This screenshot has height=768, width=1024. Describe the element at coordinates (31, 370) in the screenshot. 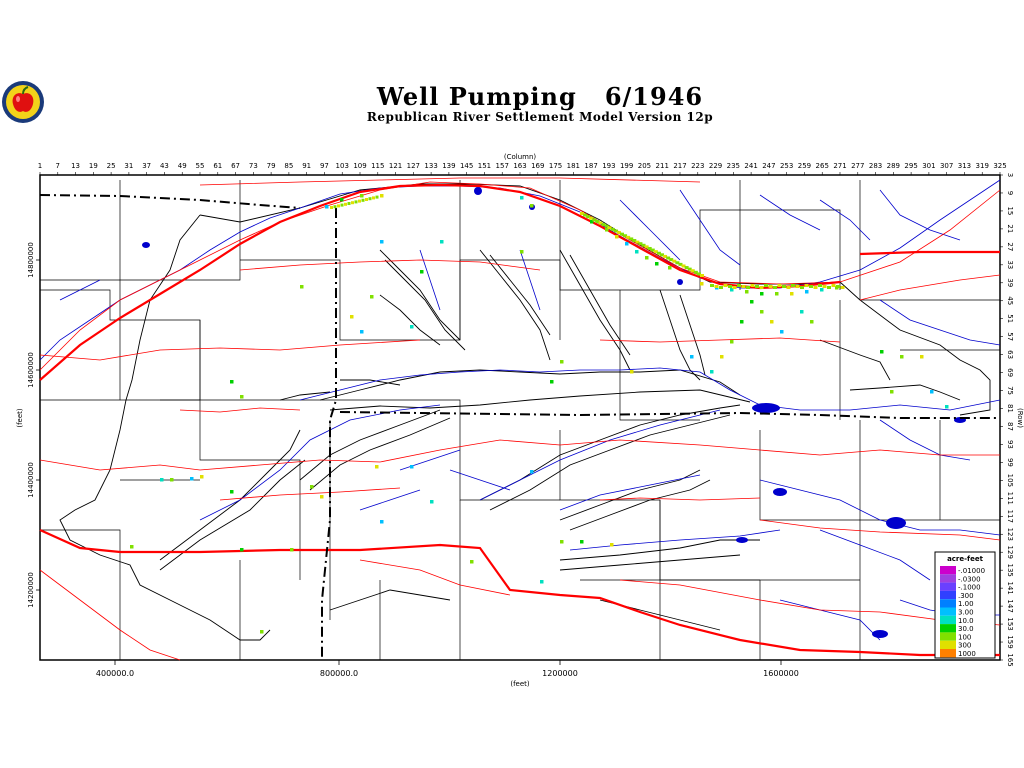

I see `y-feet-tick-label: 14600000` at that location.